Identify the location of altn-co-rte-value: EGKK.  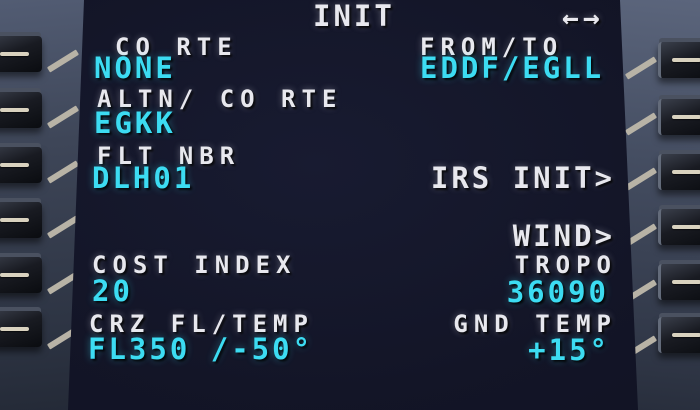
(135, 123).